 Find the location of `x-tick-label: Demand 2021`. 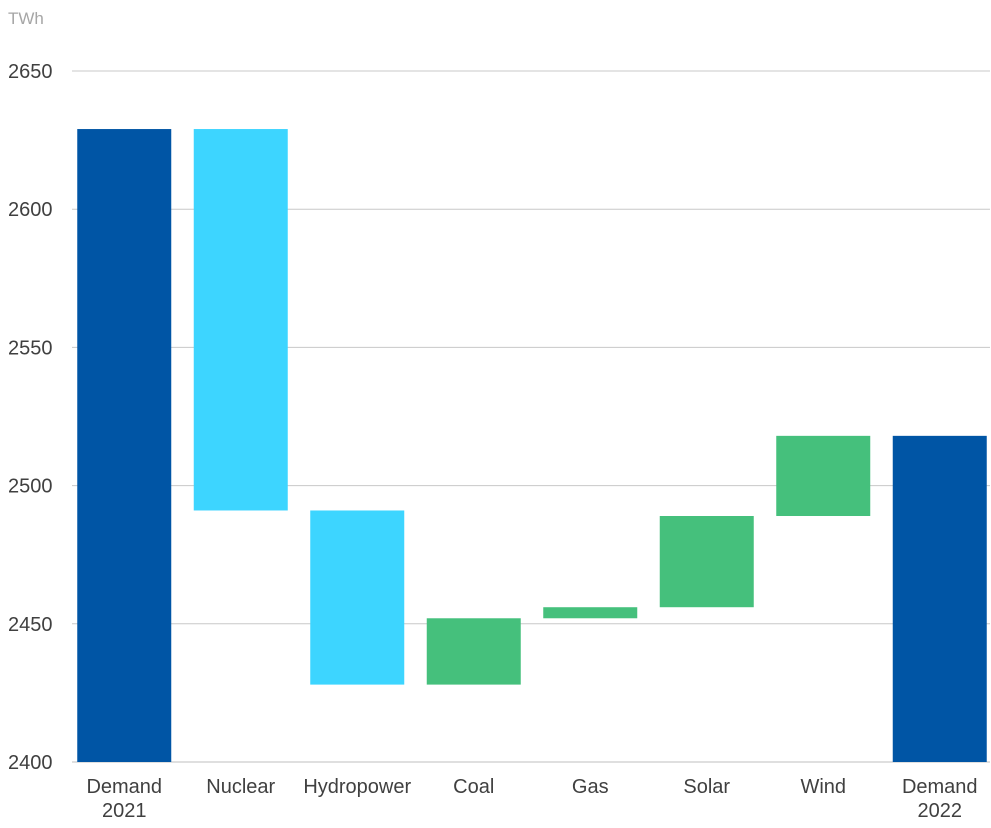

x-tick-label: Demand 2021 is located at coordinates (124, 799).